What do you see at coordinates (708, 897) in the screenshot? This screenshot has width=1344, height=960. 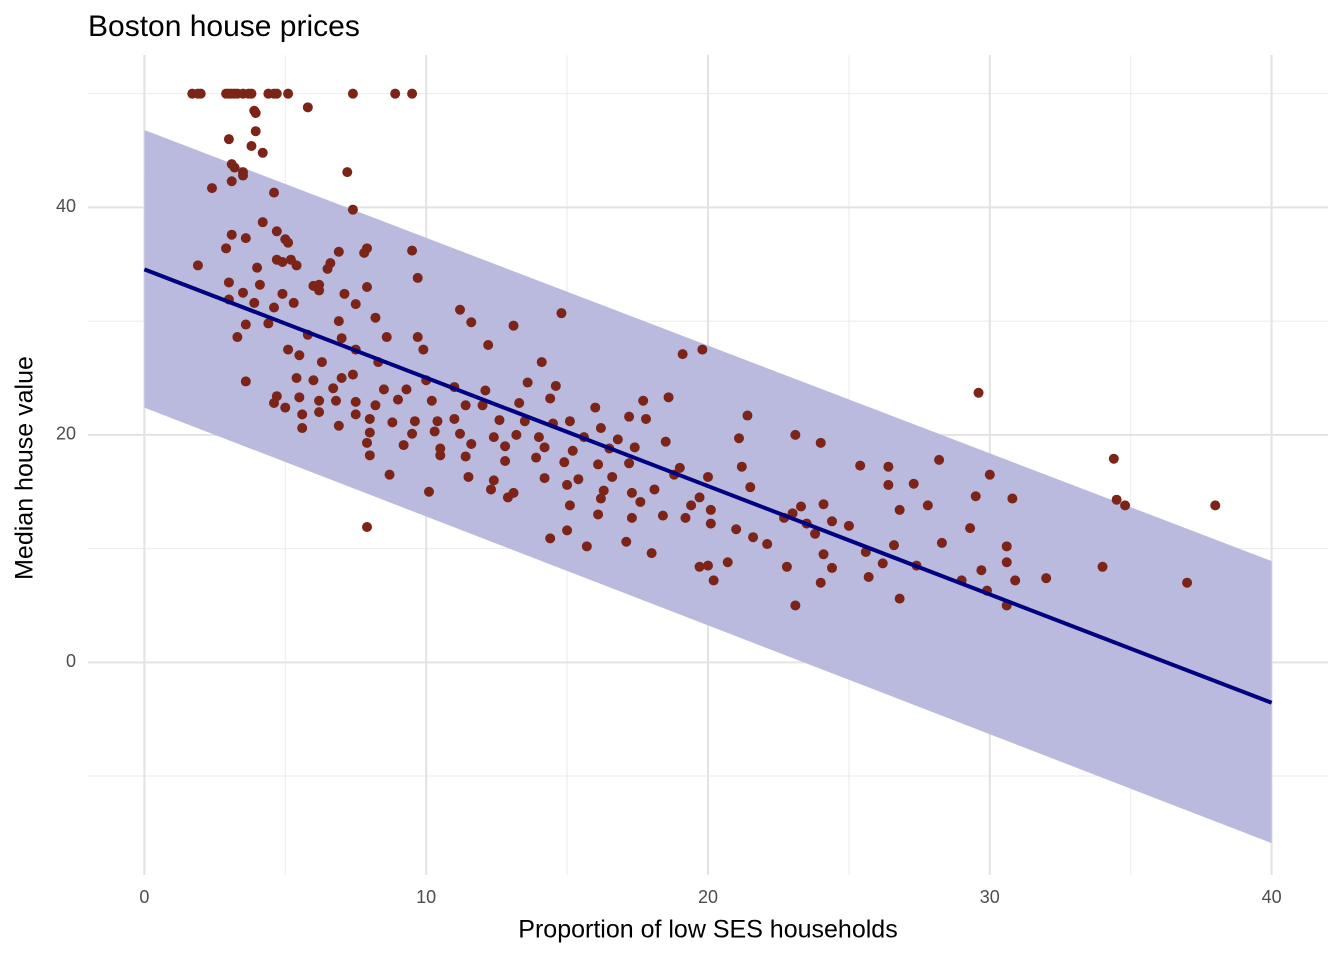 I see `x-tick-label: 20` at bounding box center [708, 897].